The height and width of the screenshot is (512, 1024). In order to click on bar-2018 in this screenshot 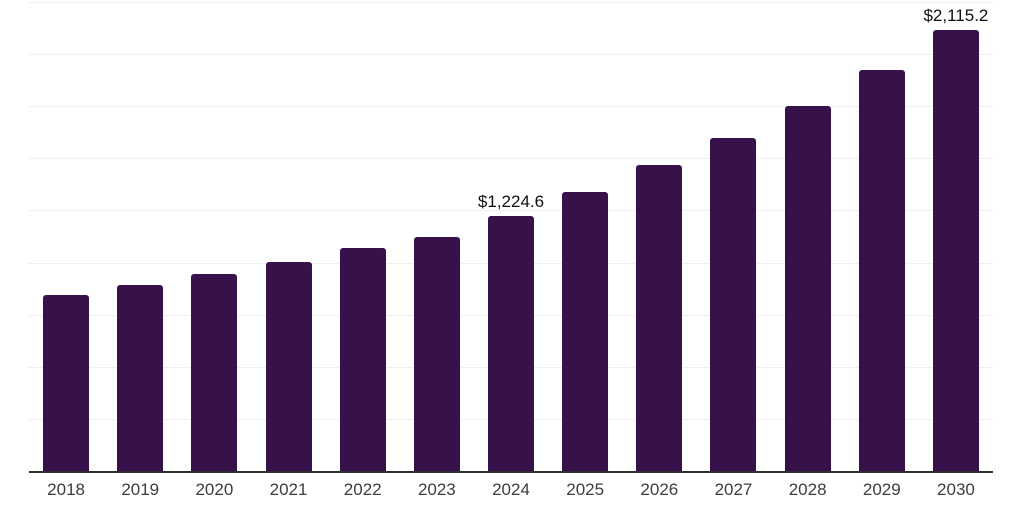, I will do `click(66, 382)`.